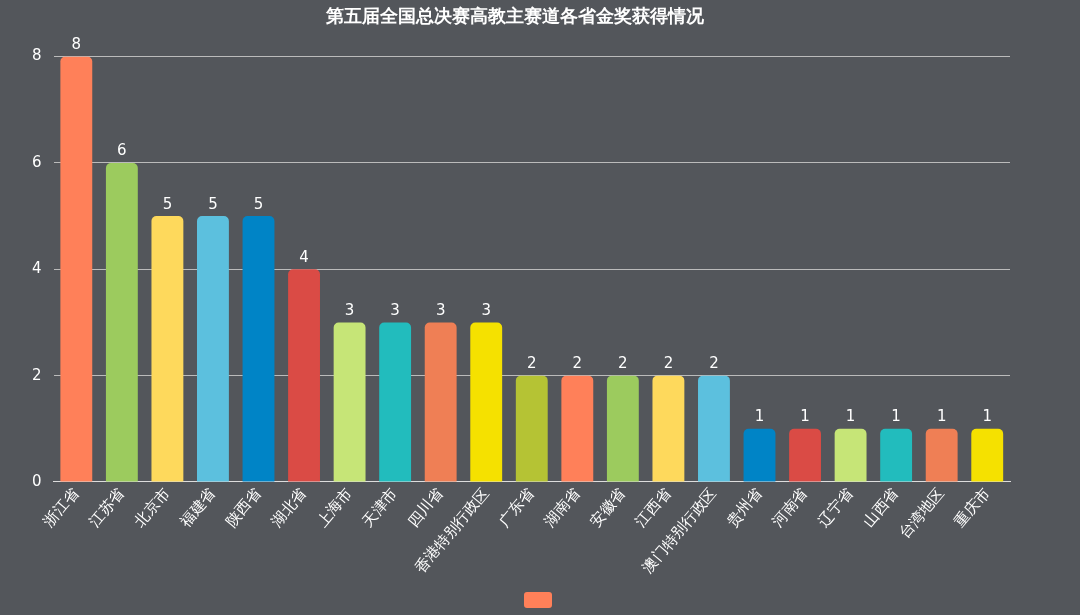 The height and width of the screenshot is (615, 1080). What do you see at coordinates (37, 268) in the screenshot?
I see `y-tick-label: 4` at bounding box center [37, 268].